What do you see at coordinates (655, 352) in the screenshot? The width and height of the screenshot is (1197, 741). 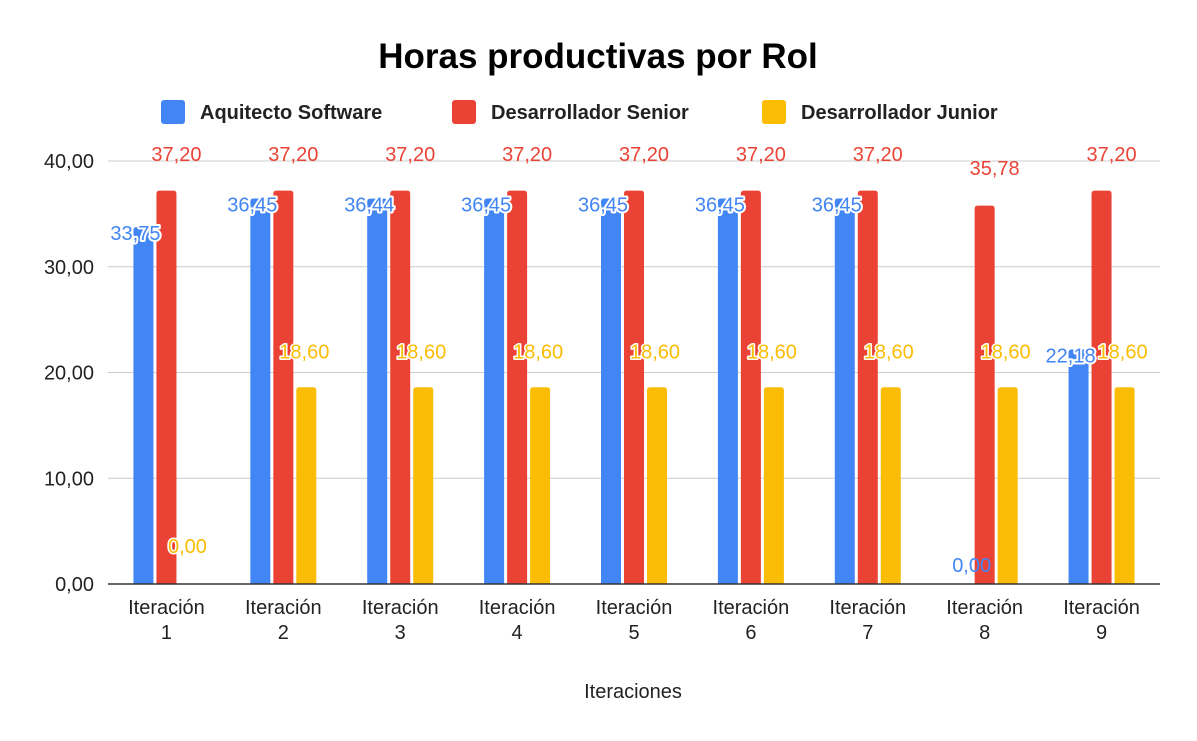 I see `data-label-s3-c5: 18,60` at bounding box center [655, 352].